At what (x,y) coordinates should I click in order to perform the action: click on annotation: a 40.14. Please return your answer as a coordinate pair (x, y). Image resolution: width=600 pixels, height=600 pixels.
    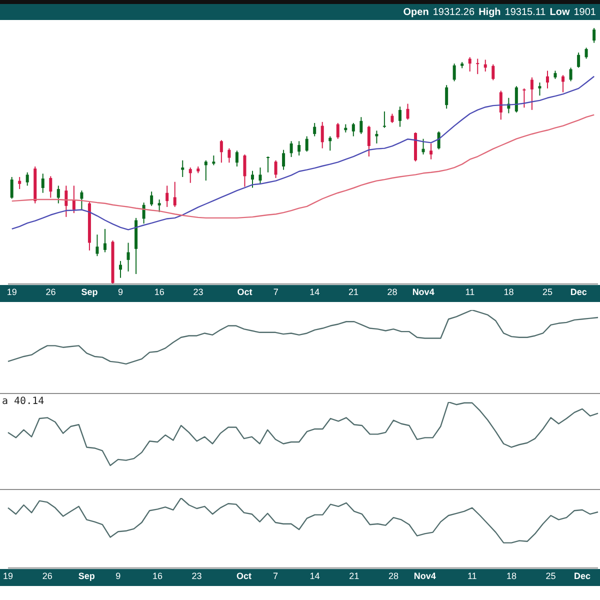
    Looking at the image, I should click on (23, 401).